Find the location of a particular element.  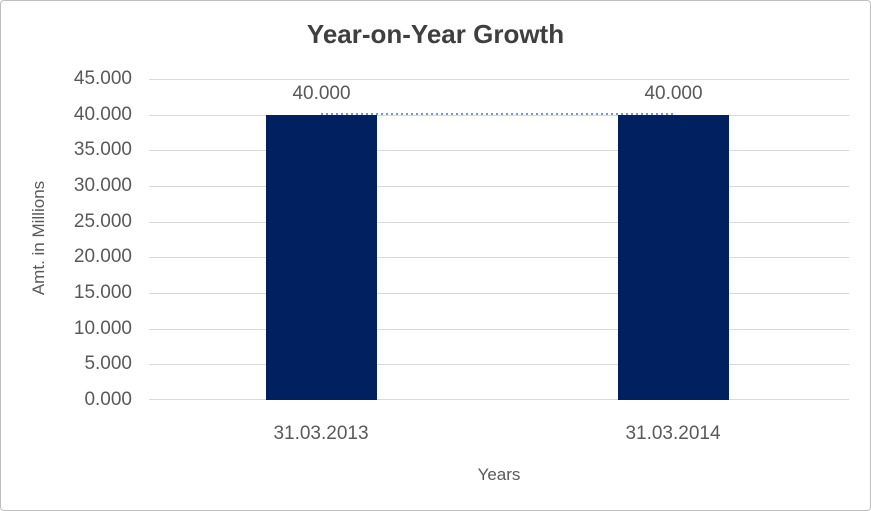

y-tick-label-45000: 45.000 is located at coordinates (102, 78).